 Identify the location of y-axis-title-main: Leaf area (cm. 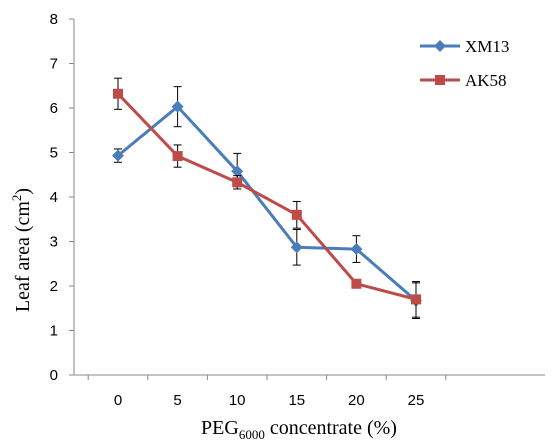
(23, 256).